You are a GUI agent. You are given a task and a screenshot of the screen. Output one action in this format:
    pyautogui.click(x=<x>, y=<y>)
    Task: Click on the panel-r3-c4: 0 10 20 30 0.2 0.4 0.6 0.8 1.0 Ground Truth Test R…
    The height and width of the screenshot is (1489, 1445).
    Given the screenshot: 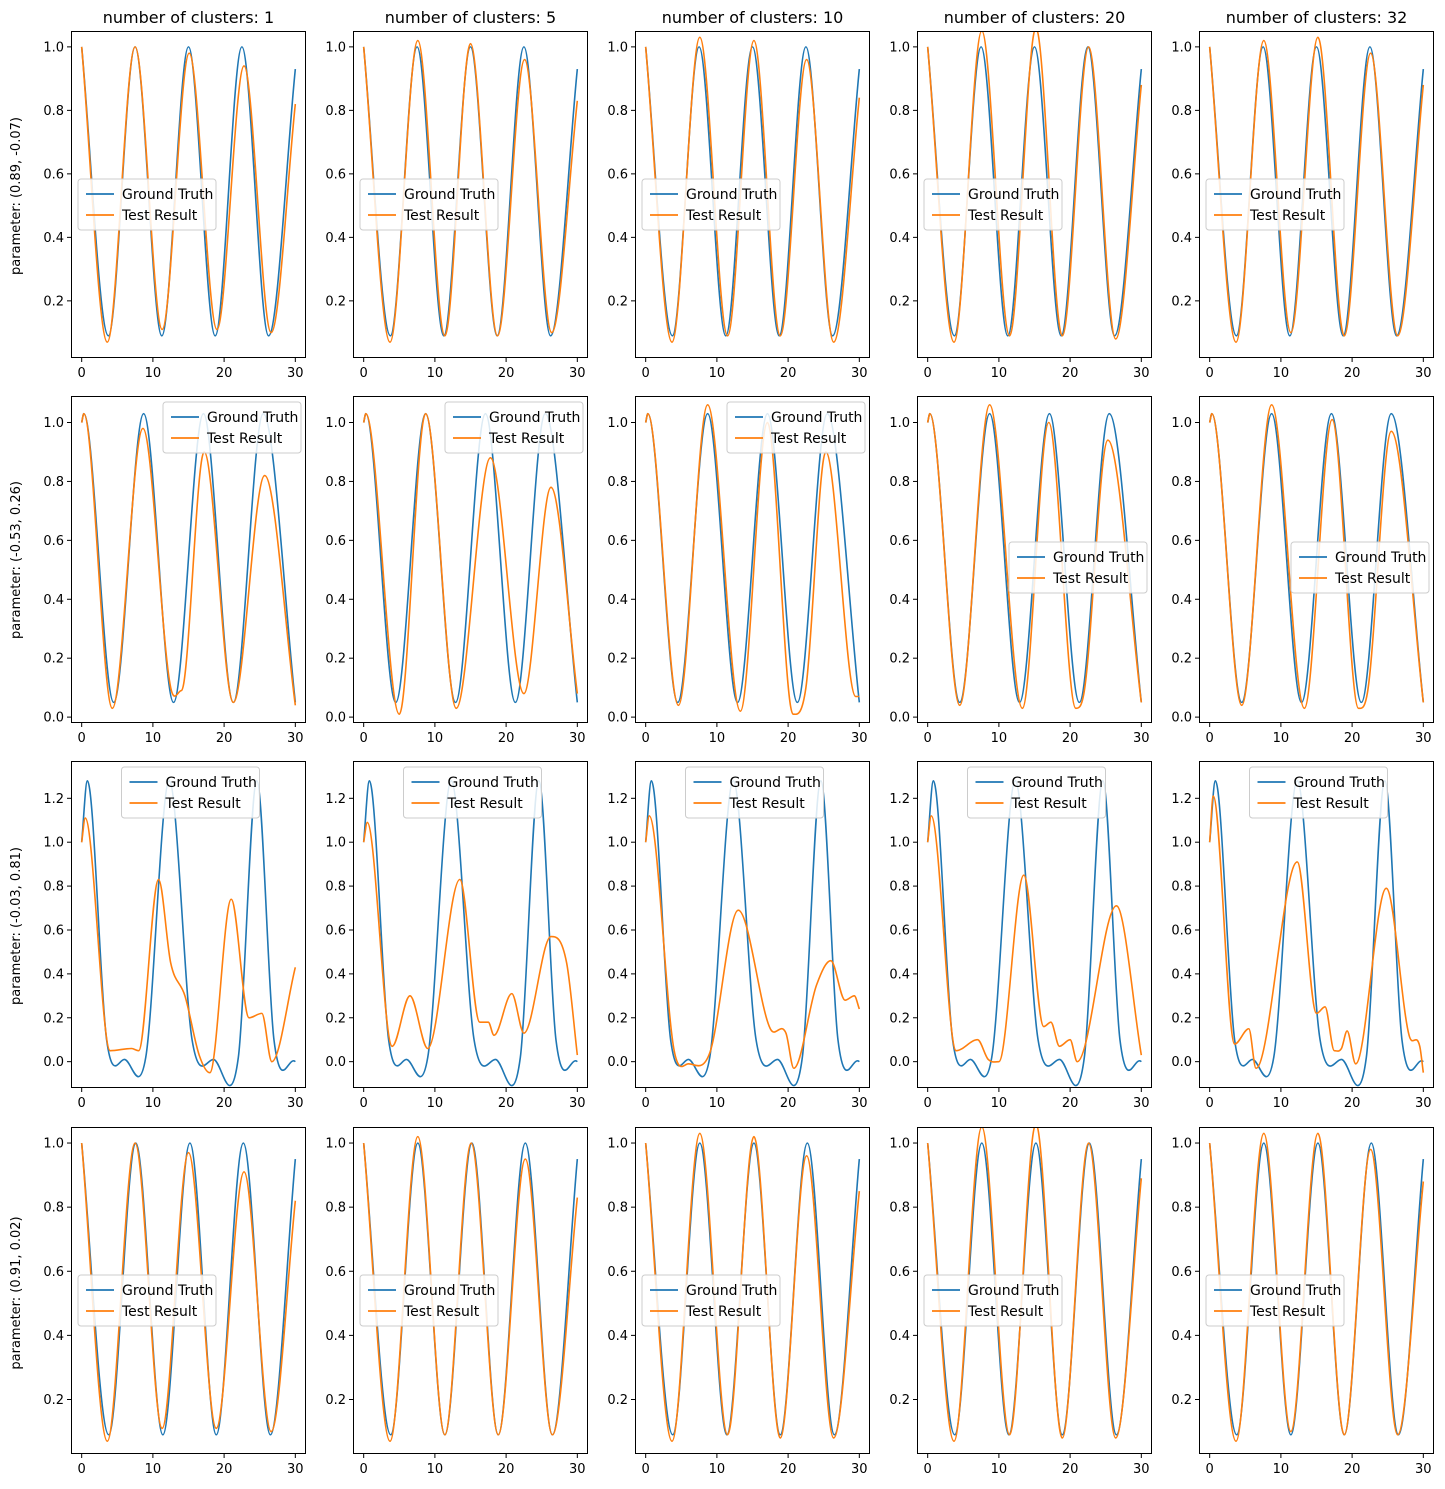 What is the action you would take?
    pyautogui.click(x=1302, y=1302)
    